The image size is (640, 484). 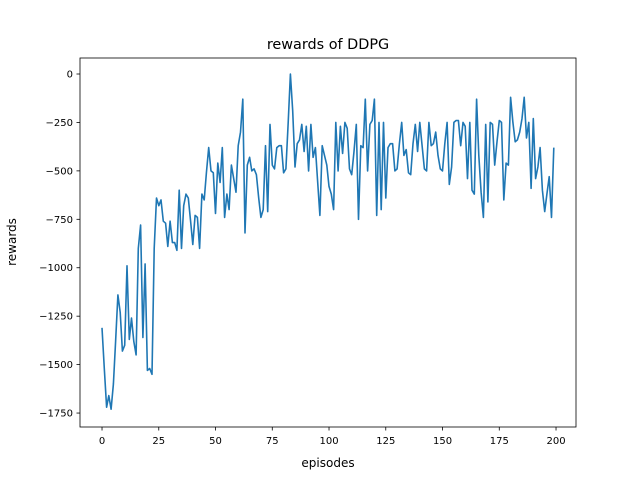 What do you see at coordinates (59, 123) in the screenshot?
I see `y-tick-label: −250` at bounding box center [59, 123].